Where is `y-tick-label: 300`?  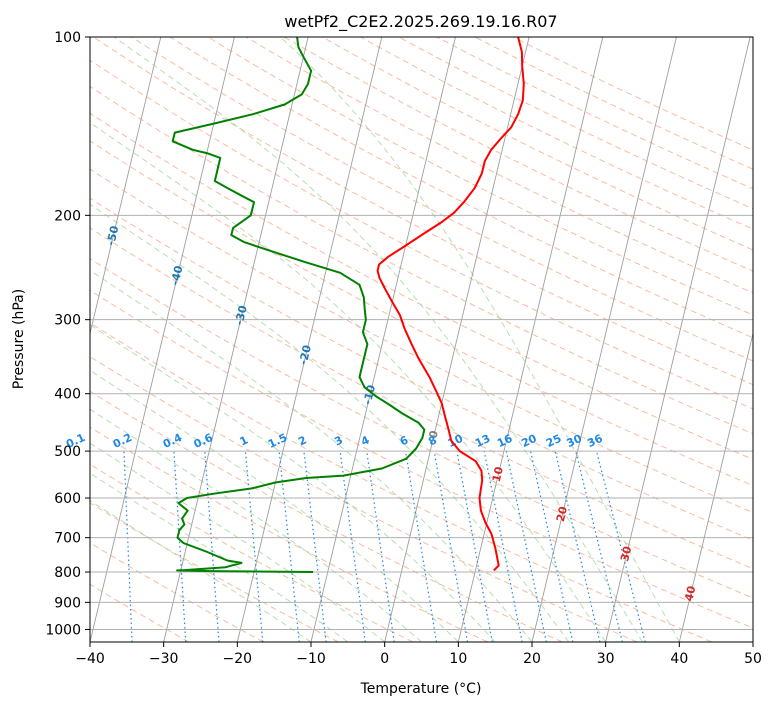 y-tick-label: 300 is located at coordinates (67, 321).